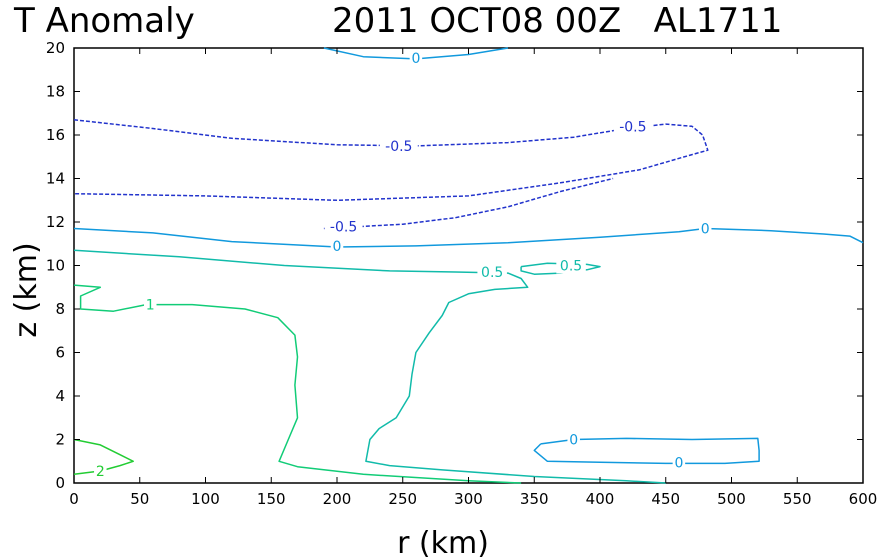  What do you see at coordinates (139, 499) in the screenshot?
I see `x-tick-label: 50` at bounding box center [139, 499].